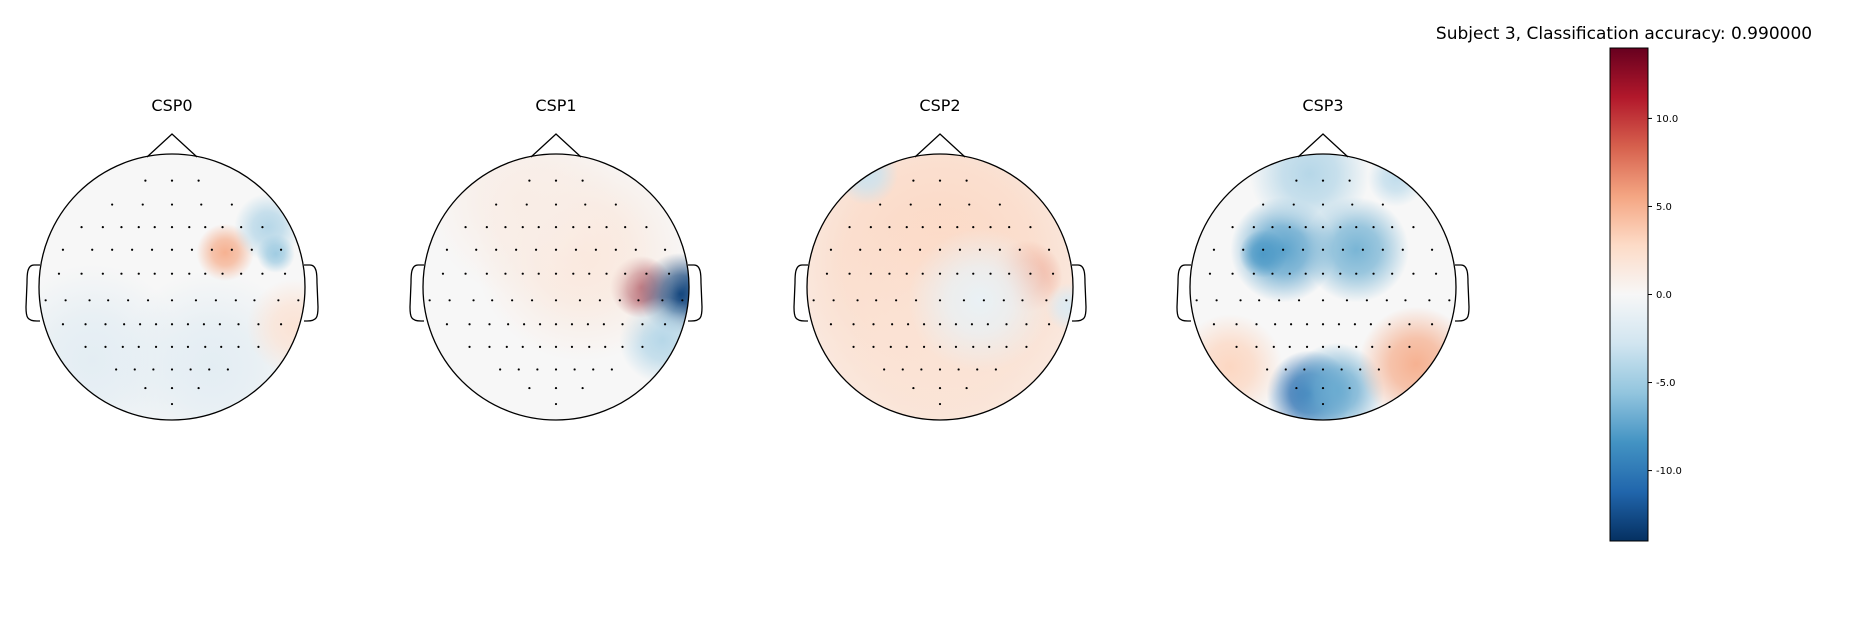  I want to click on colorbar-tick-label: 0.0, so click(1664, 295).